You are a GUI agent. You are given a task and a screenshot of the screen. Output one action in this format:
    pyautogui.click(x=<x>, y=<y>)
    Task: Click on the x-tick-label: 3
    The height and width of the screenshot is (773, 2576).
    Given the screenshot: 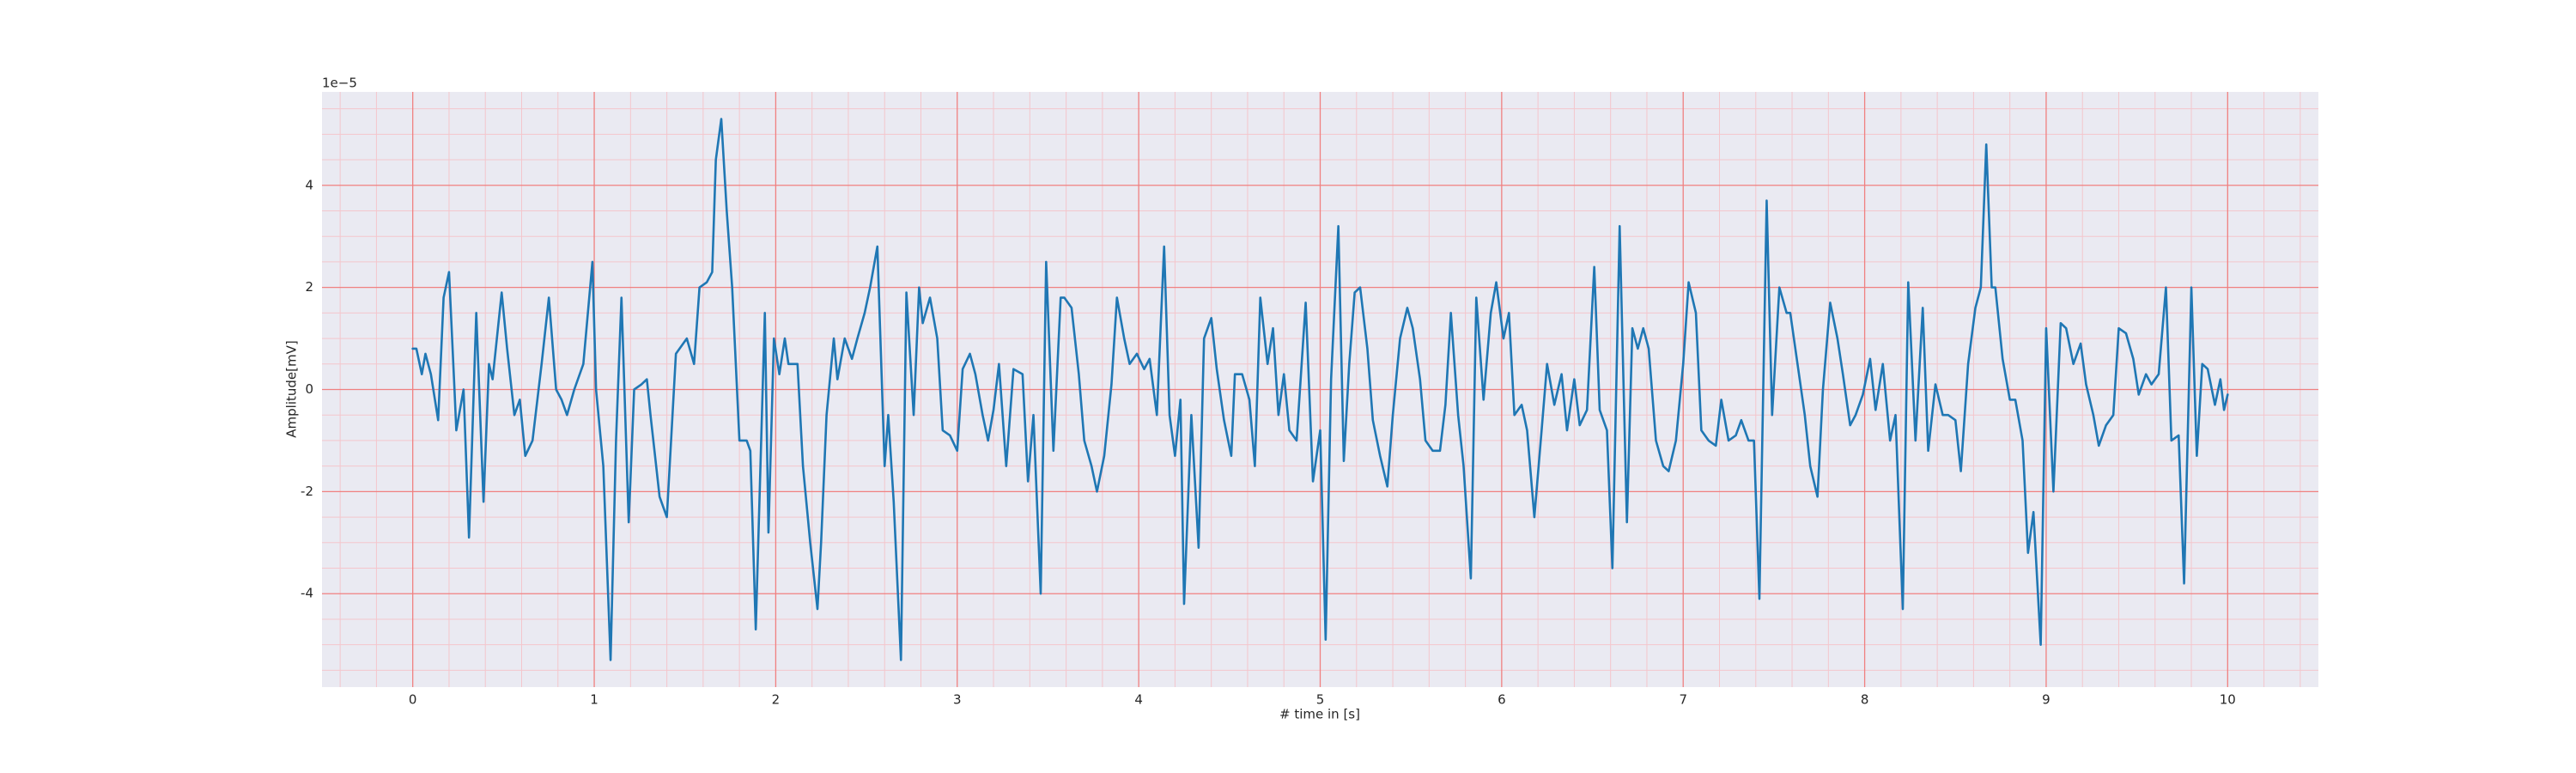 What is the action you would take?
    pyautogui.click(x=958, y=700)
    